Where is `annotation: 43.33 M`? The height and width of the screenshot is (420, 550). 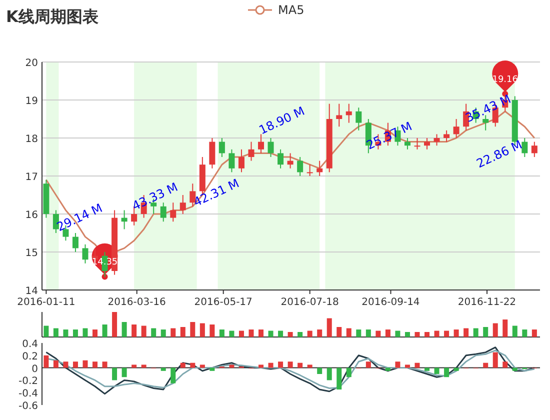
annotation: 43.33 M is located at coordinates (155, 197).